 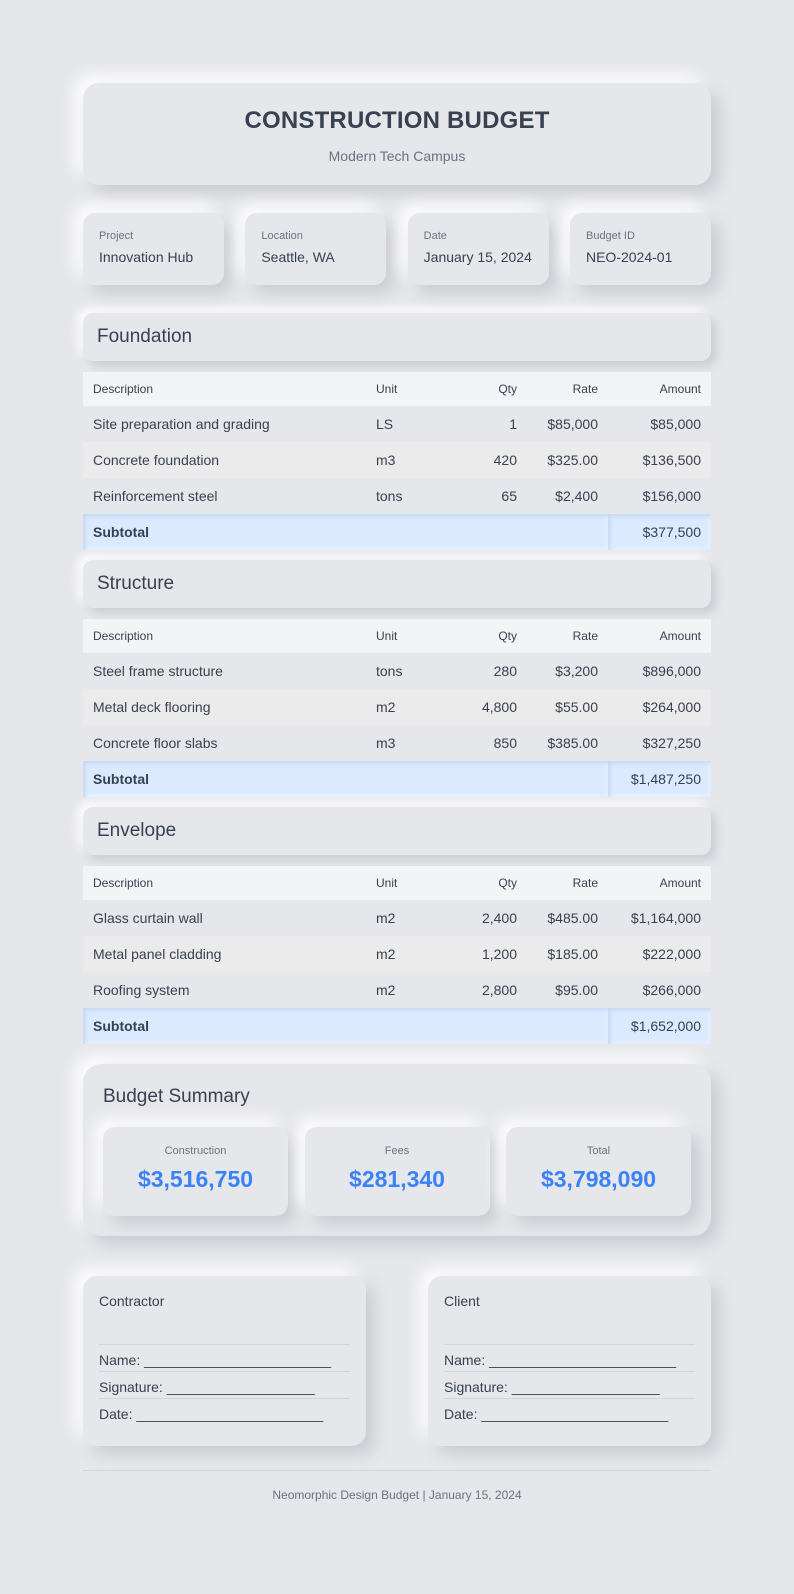 I want to click on cell-rate: $385.00, so click(x=567, y=743).